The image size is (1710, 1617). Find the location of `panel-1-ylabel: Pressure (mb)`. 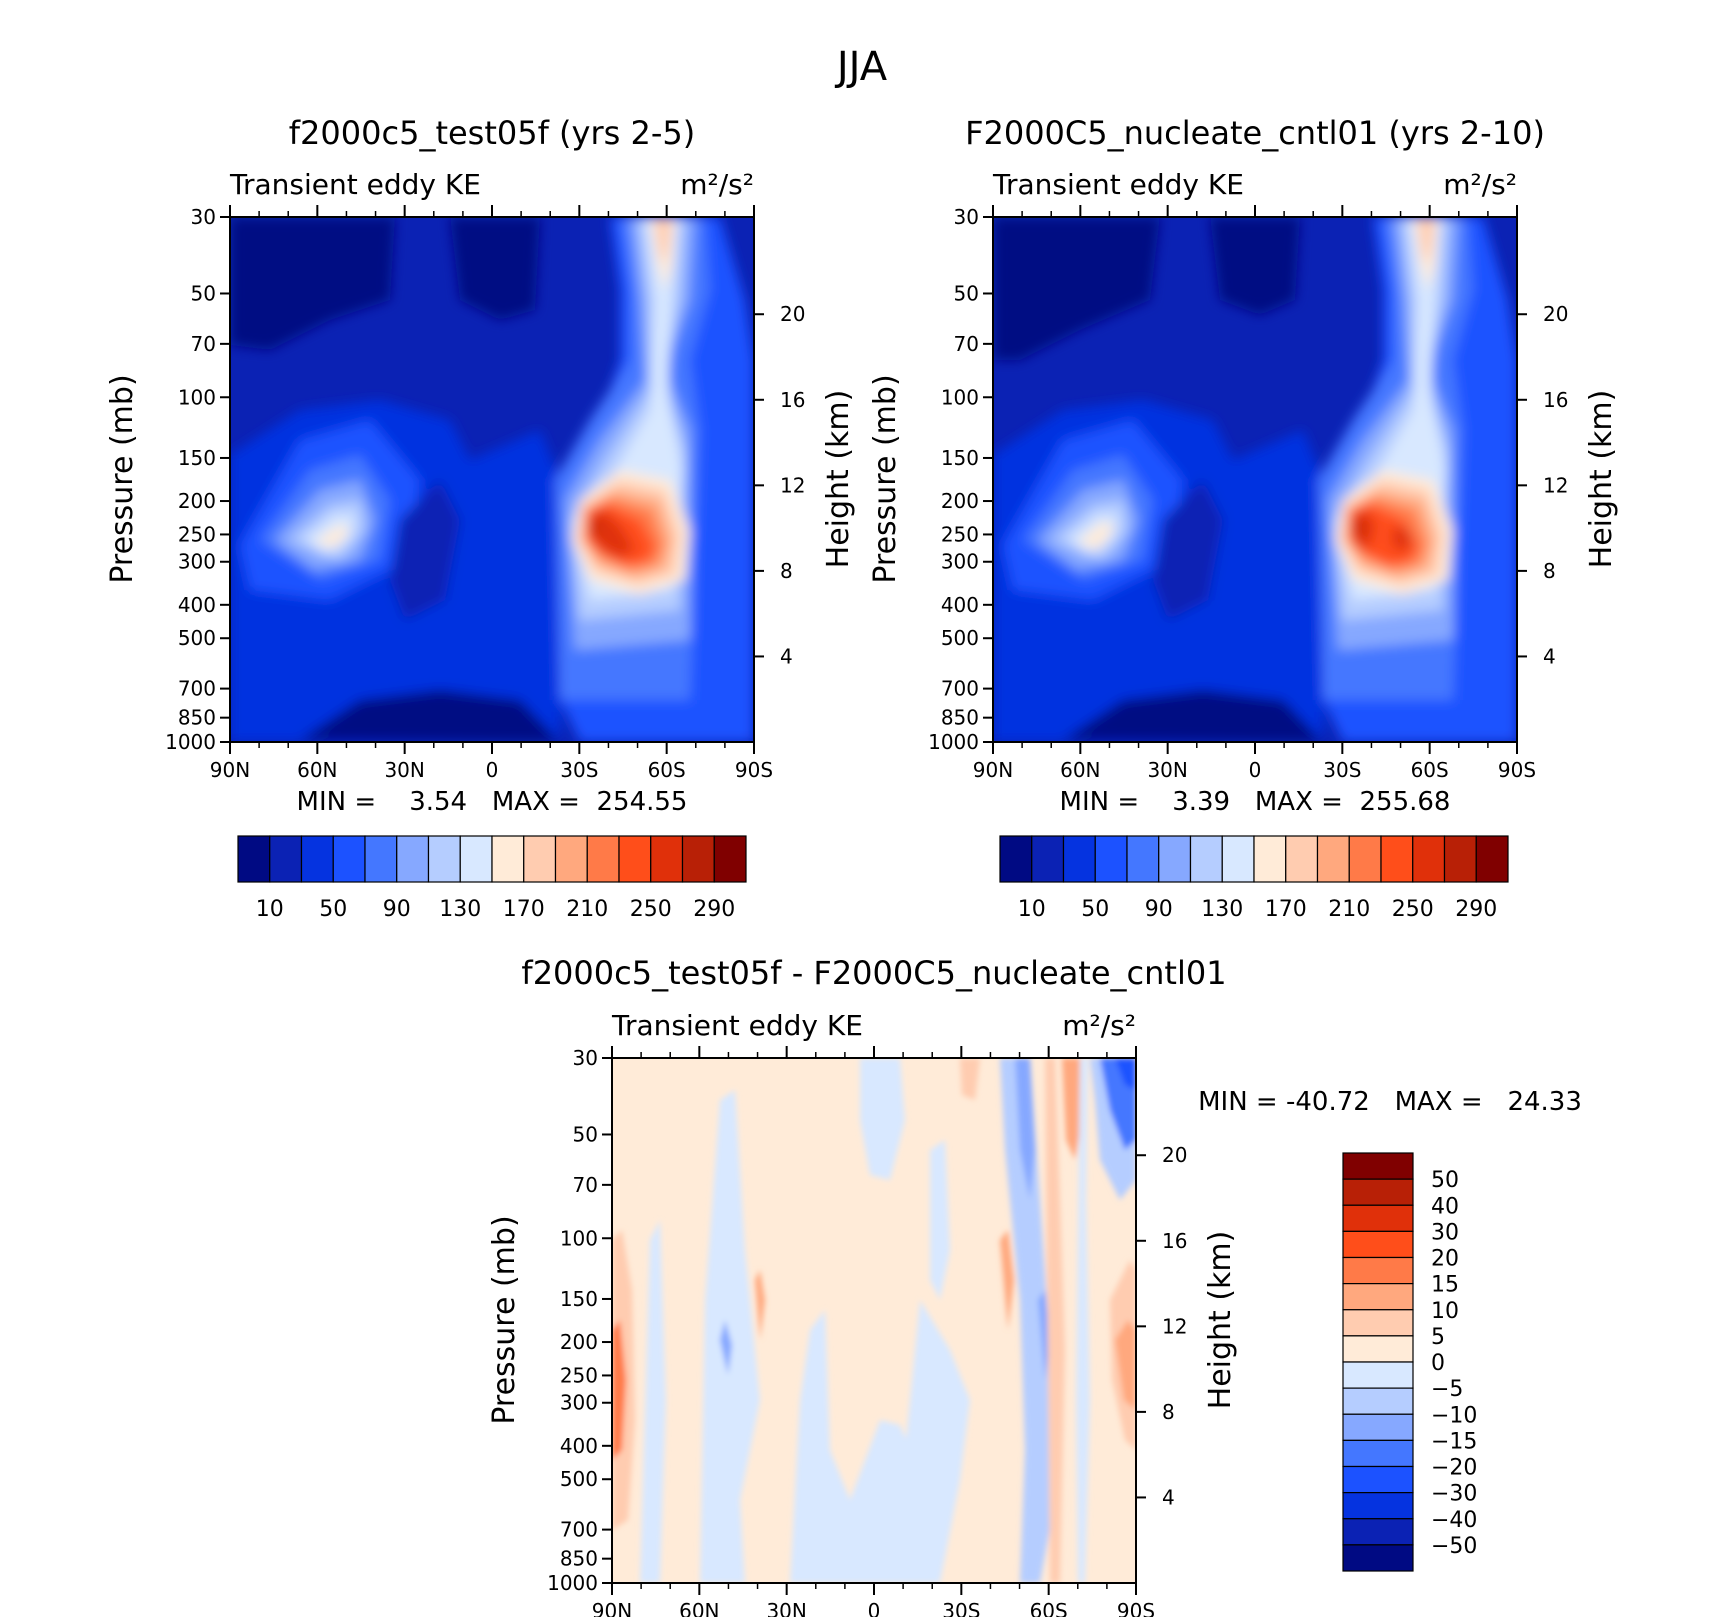

panel-1-ylabel: Pressure (mb) is located at coordinates (122, 478).